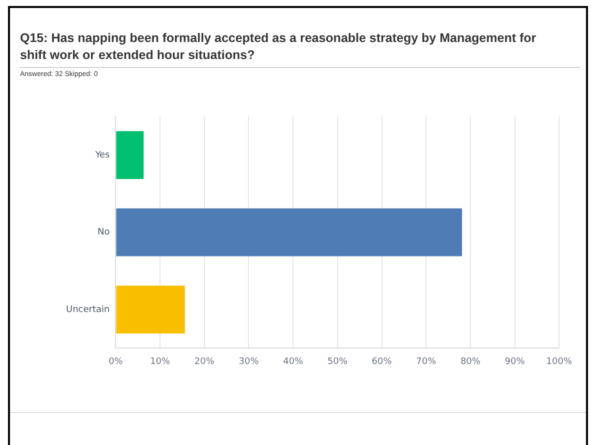 The image size is (591, 445). Describe the element at coordinates (279, 47) in the screenshot. I see `chart-title: Q15: Has napping been formally accepted as a reasonable strategy by Management for shift work or extended hour situations?` at that location.